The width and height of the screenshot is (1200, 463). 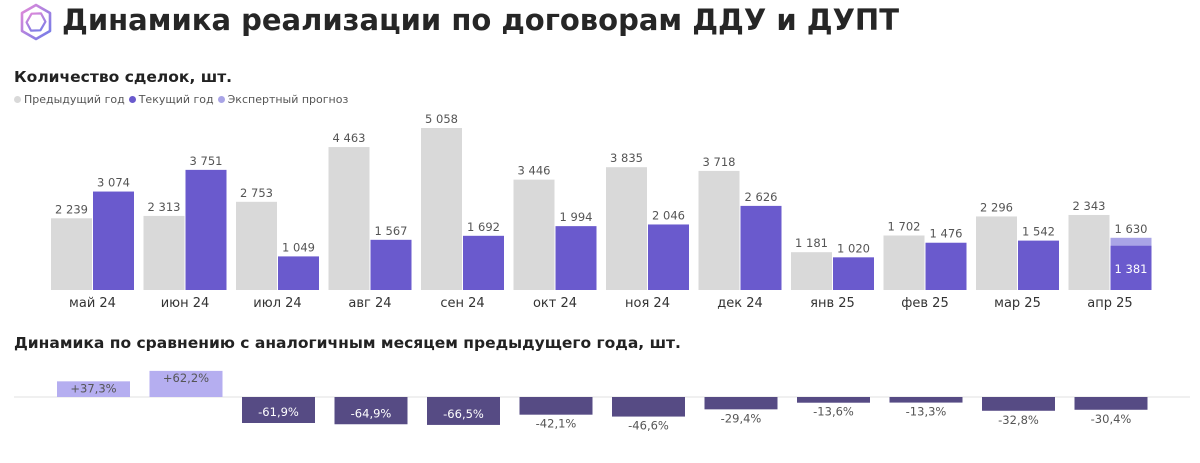 I want to click on value-label-current-3: 1 567, so click(x=391, y=231).